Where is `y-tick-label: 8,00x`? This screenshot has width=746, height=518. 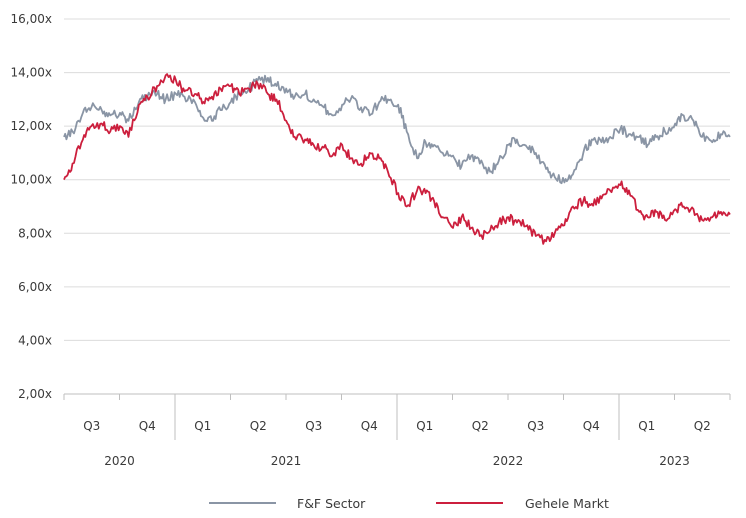
y-tick-label: 8,00x is located at coordinates (35, 233).